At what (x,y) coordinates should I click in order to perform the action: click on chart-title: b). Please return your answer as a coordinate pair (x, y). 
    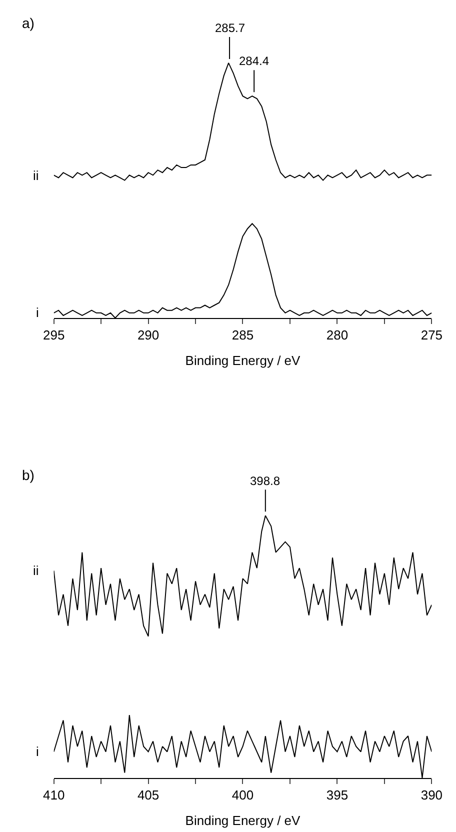
    Looking at the image, I should click on (28, 475).